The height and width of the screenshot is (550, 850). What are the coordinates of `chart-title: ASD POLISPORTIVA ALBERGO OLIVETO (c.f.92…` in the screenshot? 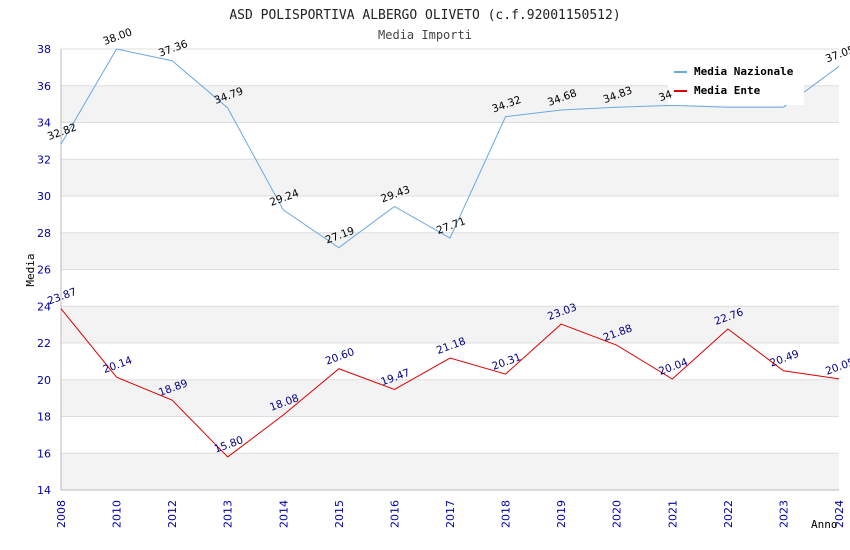 It's located at (424, 15).